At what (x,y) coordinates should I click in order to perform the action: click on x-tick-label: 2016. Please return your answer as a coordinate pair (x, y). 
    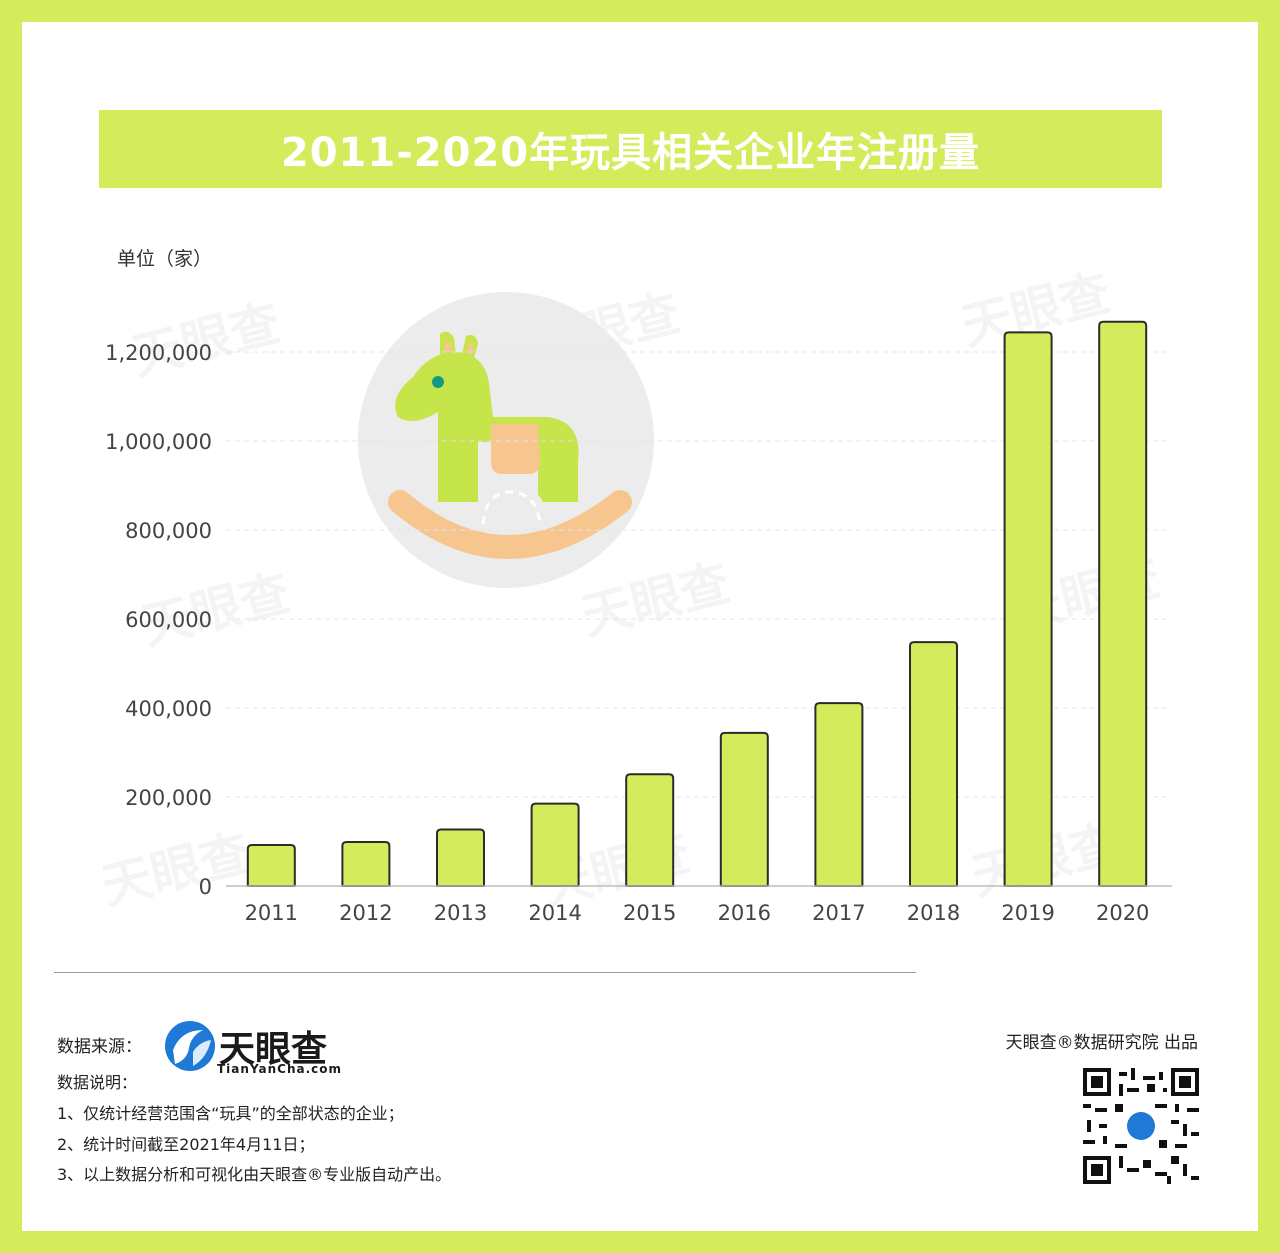
    Looking at the image, I should click on (744, 913).